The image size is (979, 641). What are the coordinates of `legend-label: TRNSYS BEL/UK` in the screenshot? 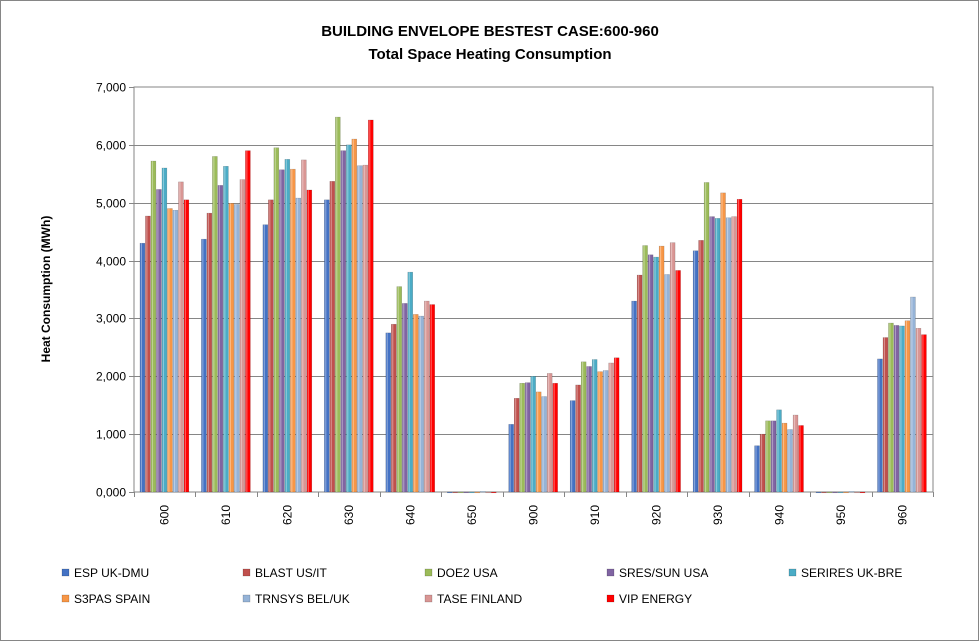 It's located at (302, 599).